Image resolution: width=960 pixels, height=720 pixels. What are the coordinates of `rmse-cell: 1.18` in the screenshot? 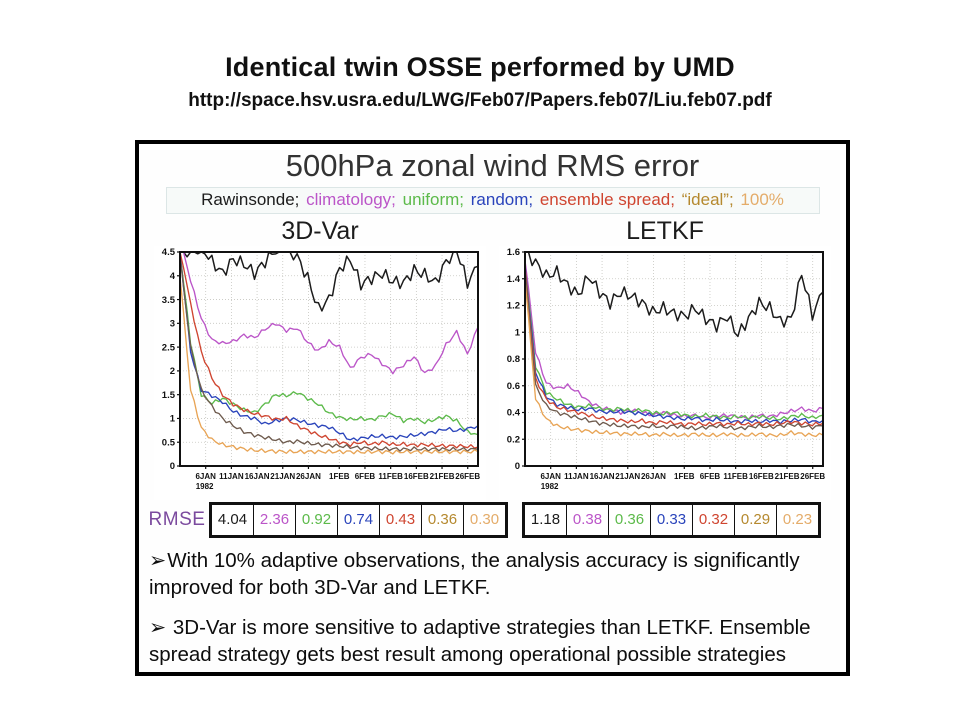 It's located at (545, 520).